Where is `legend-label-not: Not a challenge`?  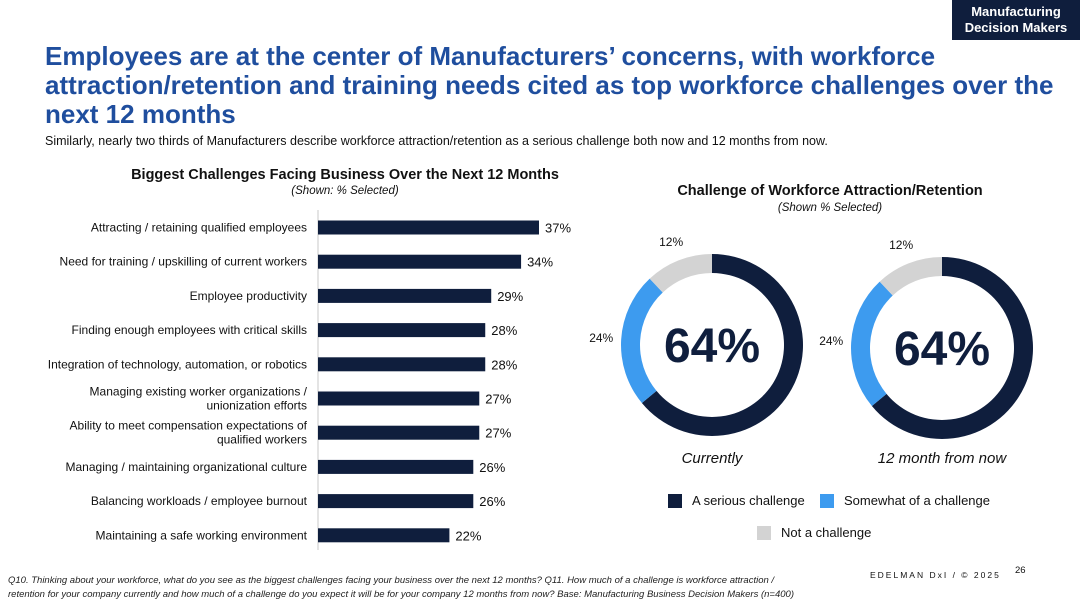 legend-label-not: Not a challenge is located at coordinates (826, 532).